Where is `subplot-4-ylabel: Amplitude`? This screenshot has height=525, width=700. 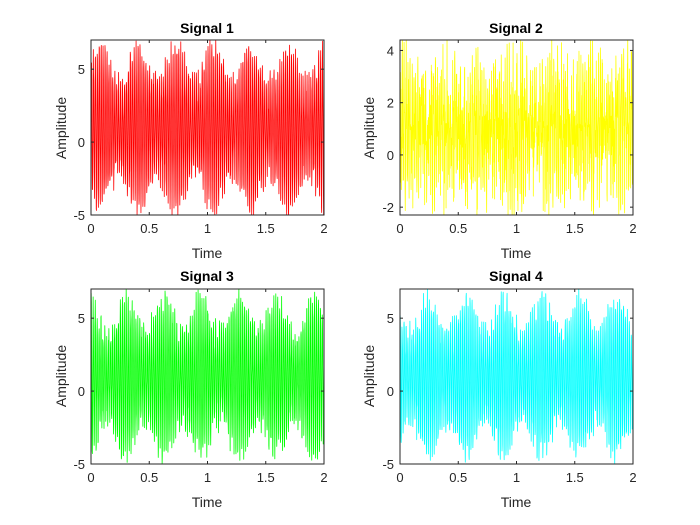
subplot-4-ylabel: Amplitude is located at coordinates (369, 376).